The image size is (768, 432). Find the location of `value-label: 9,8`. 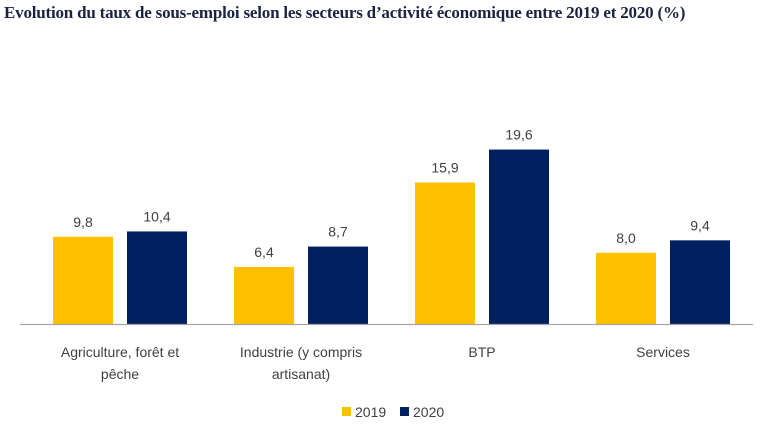

value-label: 9,8 is located at coordinates (83, 222).